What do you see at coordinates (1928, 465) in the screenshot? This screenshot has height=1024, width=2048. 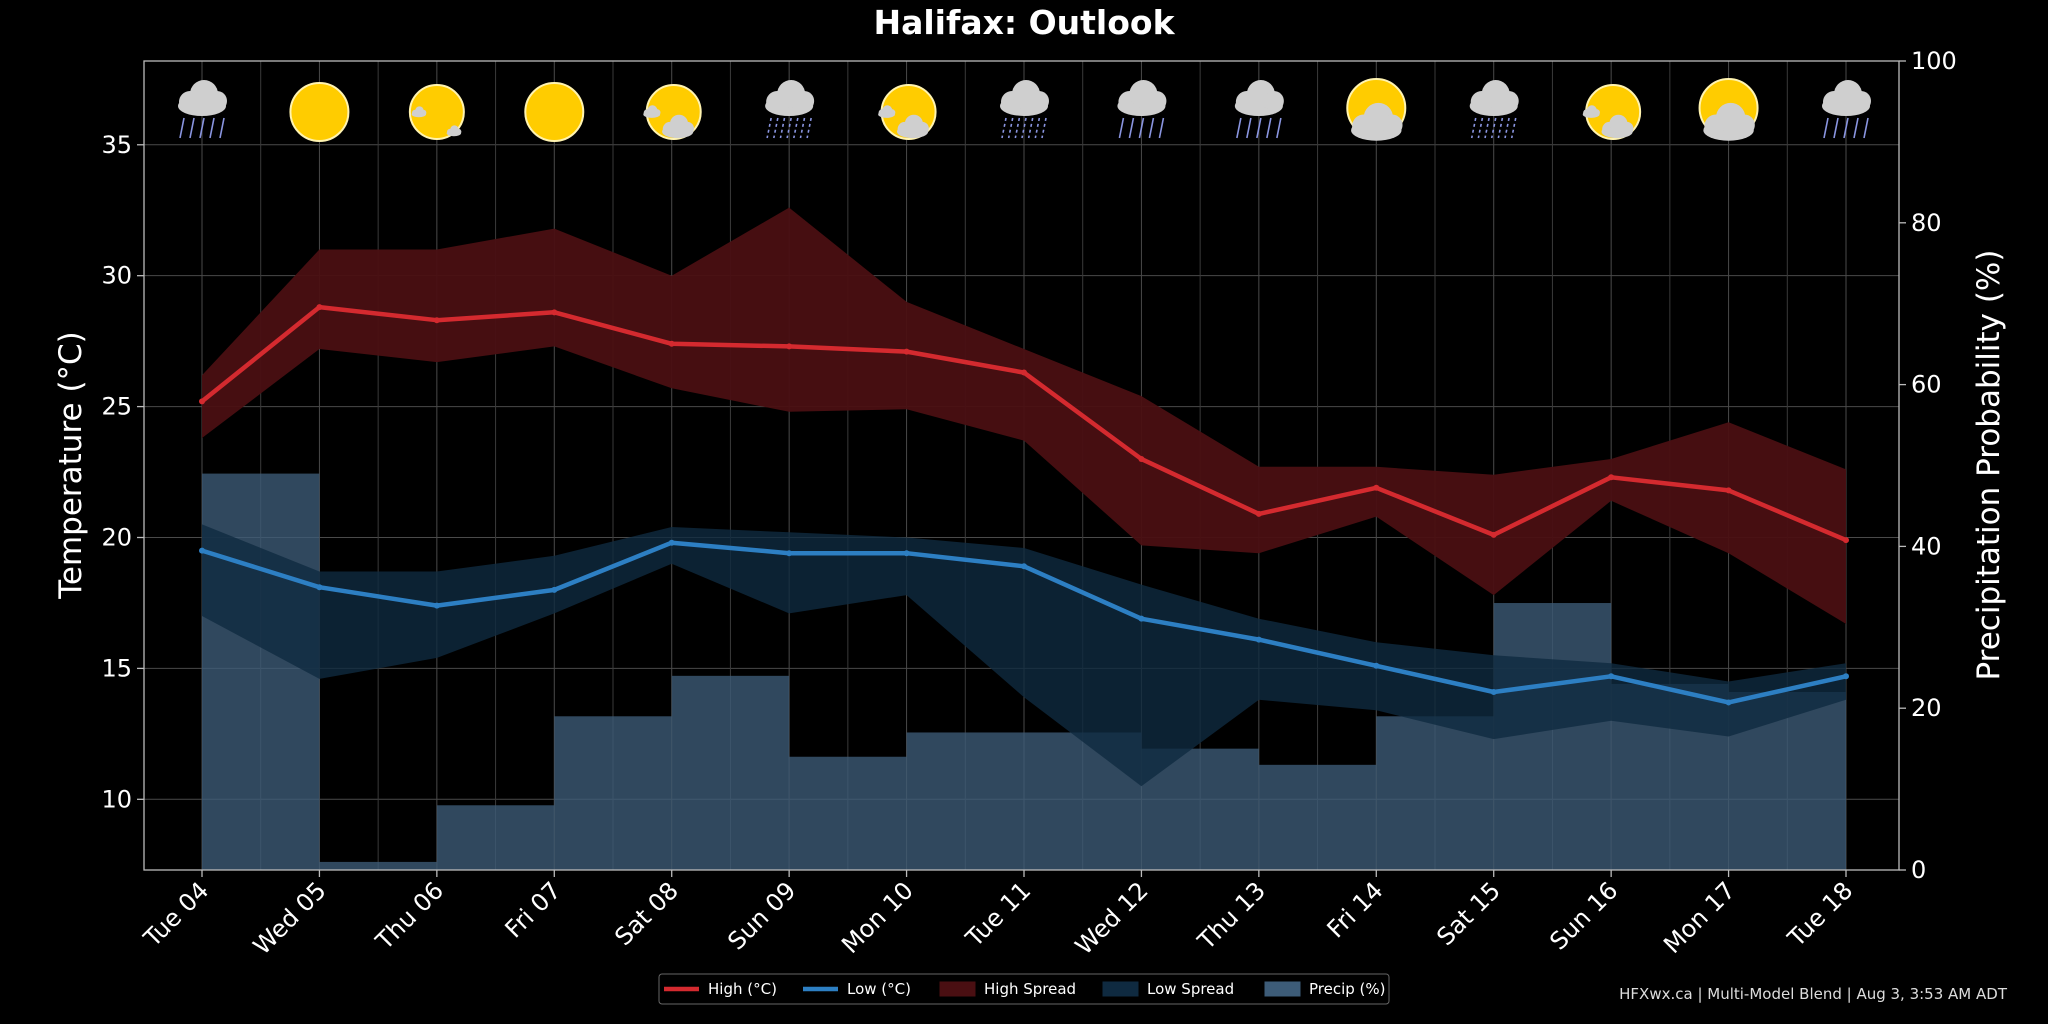 I see `right-axis-ticks: 0 20 40 60 80 100` at bounding box center [1928, 465].